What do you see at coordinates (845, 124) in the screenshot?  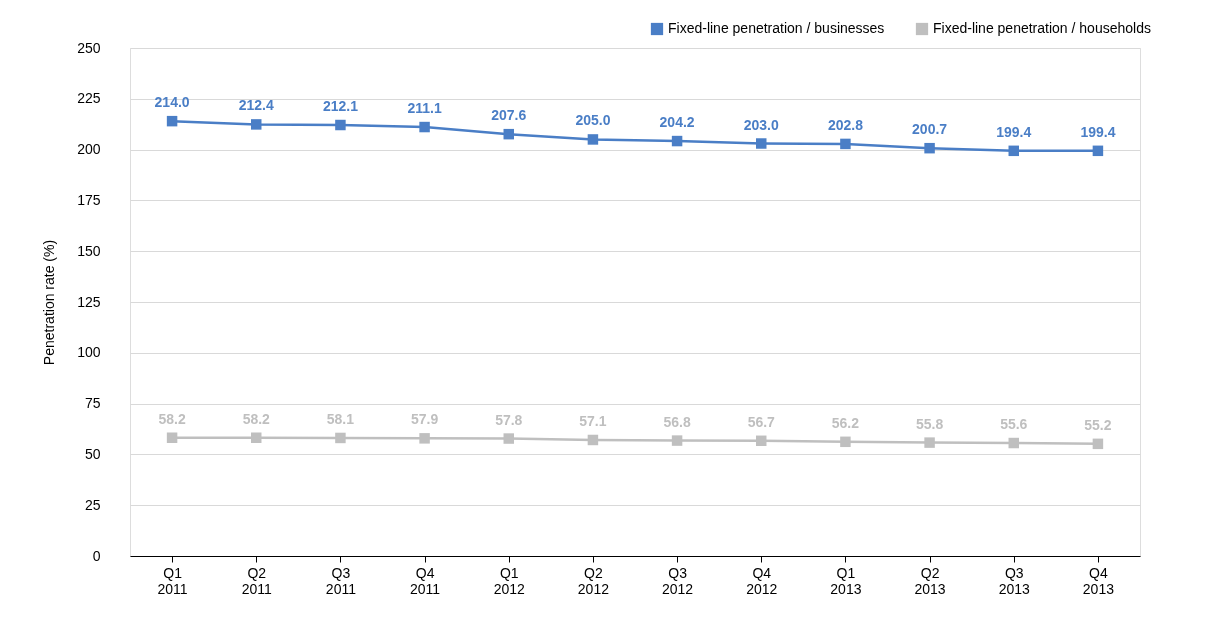 I see `data-label: 202.8` at bounding box center [845, 124].